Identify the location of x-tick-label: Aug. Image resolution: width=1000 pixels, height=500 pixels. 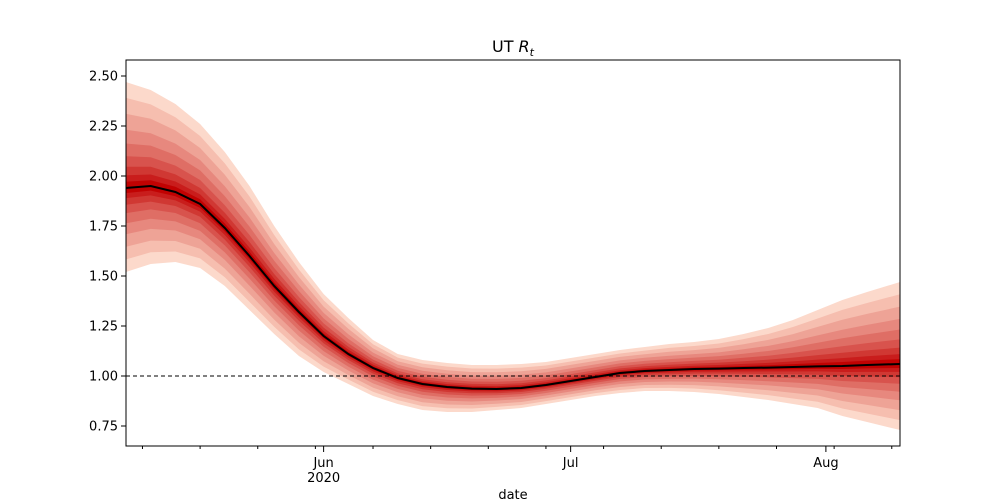
(825, 463).